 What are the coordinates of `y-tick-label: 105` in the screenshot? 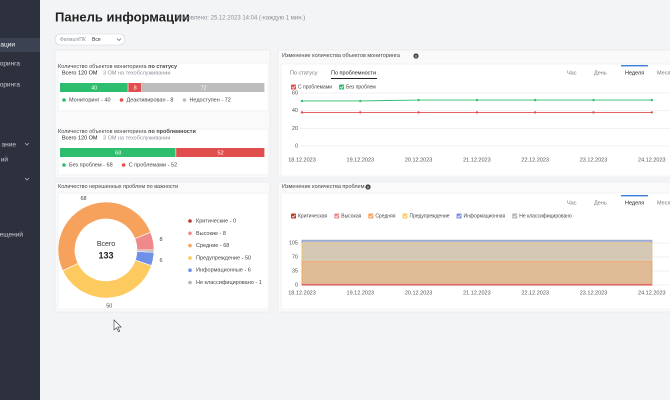 It's located at (293, 243).